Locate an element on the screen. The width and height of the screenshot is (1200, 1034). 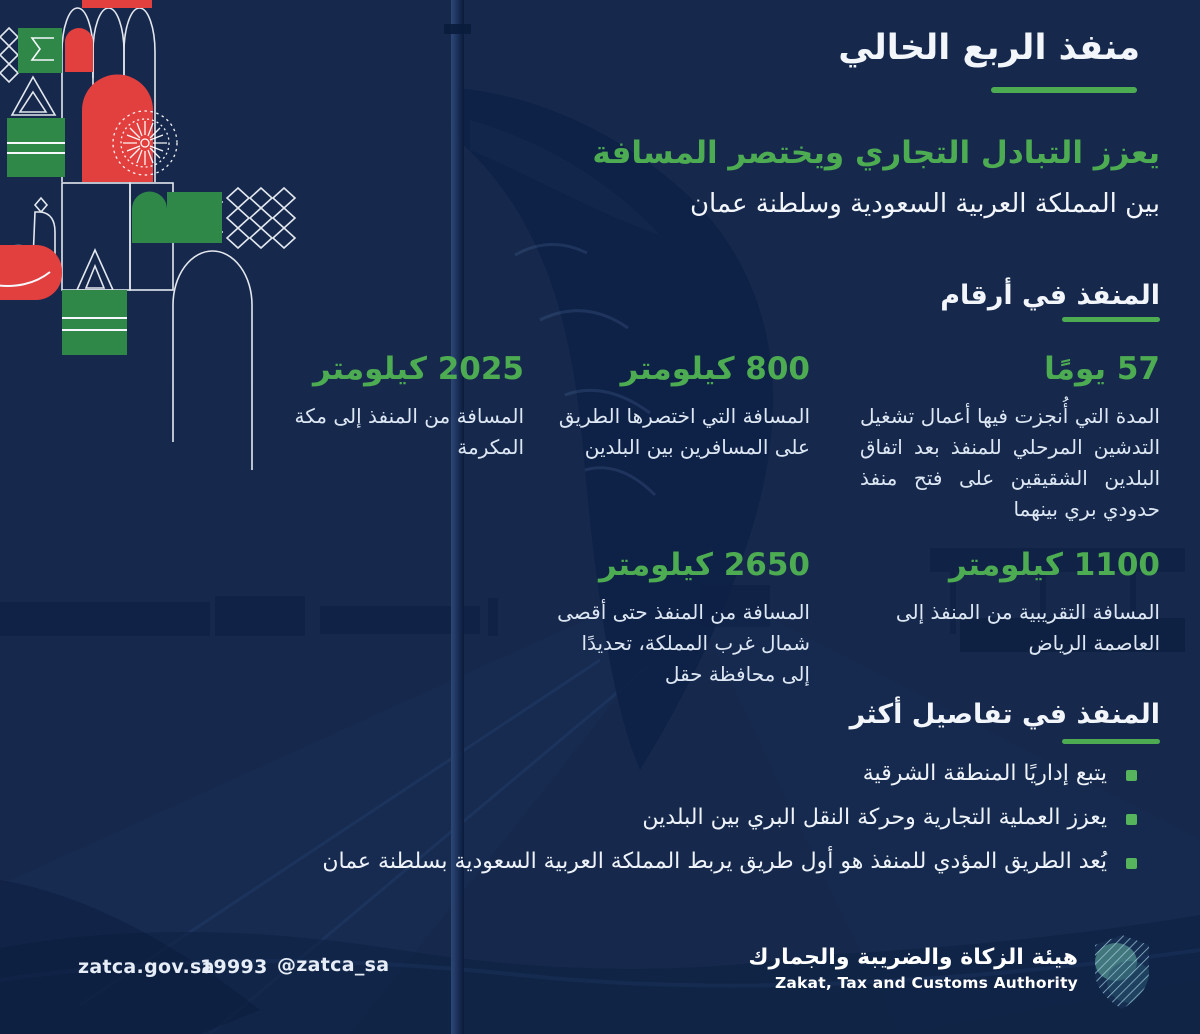
arch-frame is located at coordinates (77, 94).